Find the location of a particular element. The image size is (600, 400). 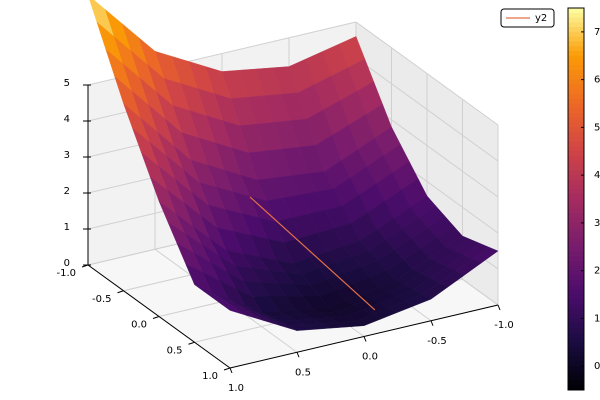

colorbar-tick-label: 6 is located at coordinates (597, 80).